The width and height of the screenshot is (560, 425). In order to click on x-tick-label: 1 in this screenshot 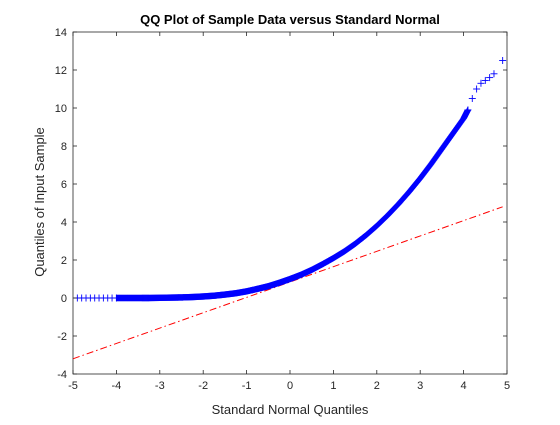, I will do `click(333, 386)`.